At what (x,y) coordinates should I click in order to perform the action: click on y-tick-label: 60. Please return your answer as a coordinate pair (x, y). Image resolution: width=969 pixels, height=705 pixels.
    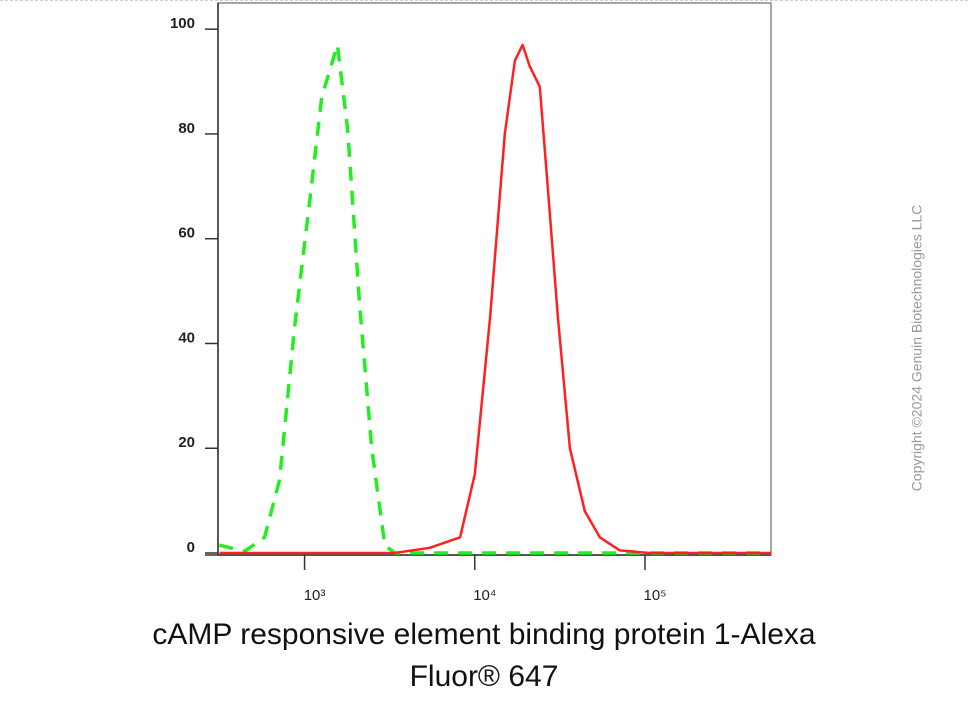
    Looking at the image, I should click on (186, 233).